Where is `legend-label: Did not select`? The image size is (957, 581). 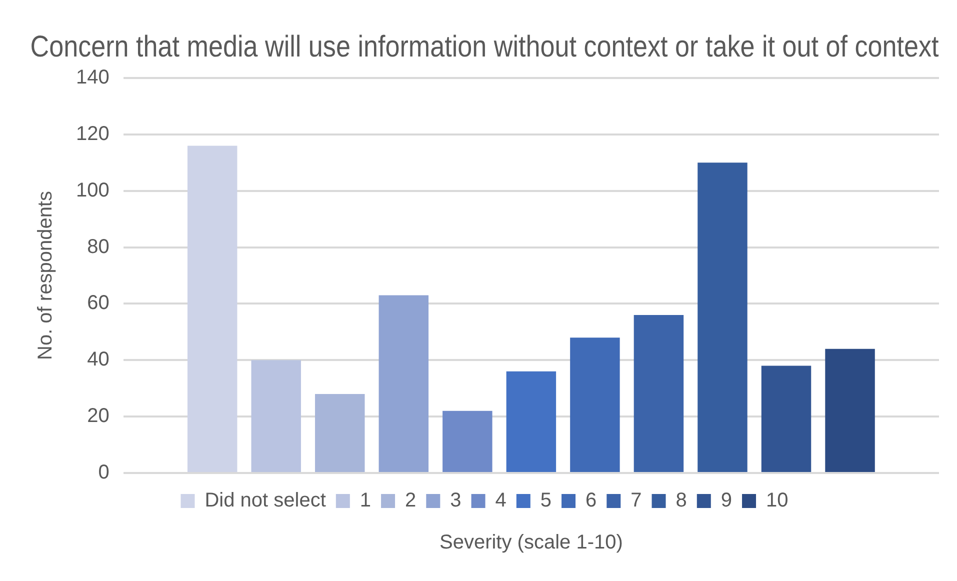 legend-label: Did not select is located at coordinates (265, 501).